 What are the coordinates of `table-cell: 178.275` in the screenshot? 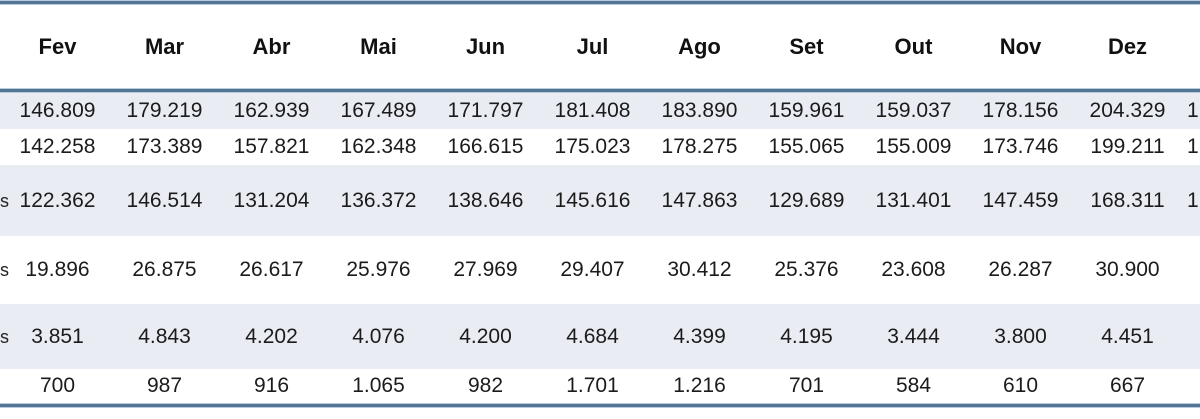 It's located at (699, 146).